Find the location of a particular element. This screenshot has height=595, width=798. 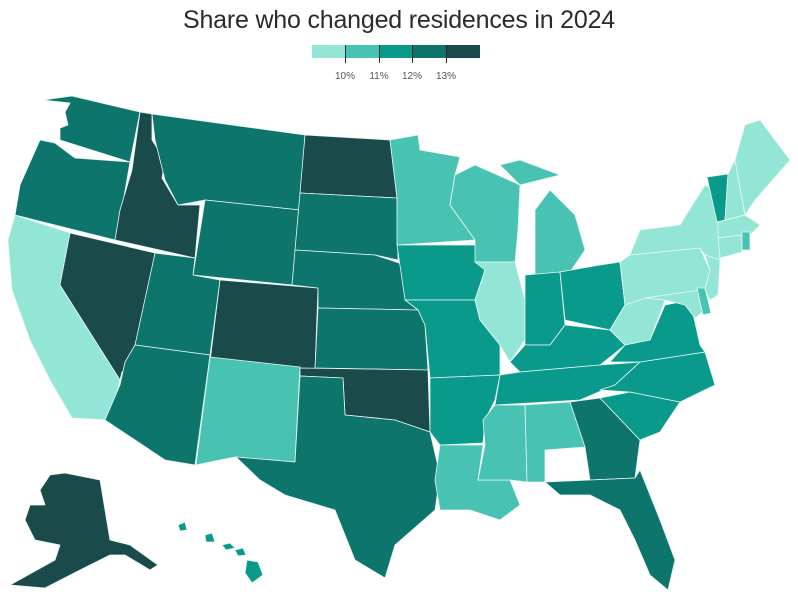

state-colorado is located at coordinates (264, 325).